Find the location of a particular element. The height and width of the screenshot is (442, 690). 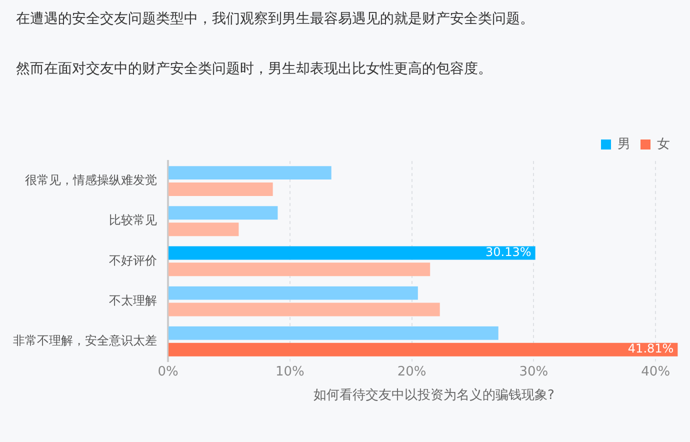

x-tick-label: 20% is located at coordinates (411, 372).